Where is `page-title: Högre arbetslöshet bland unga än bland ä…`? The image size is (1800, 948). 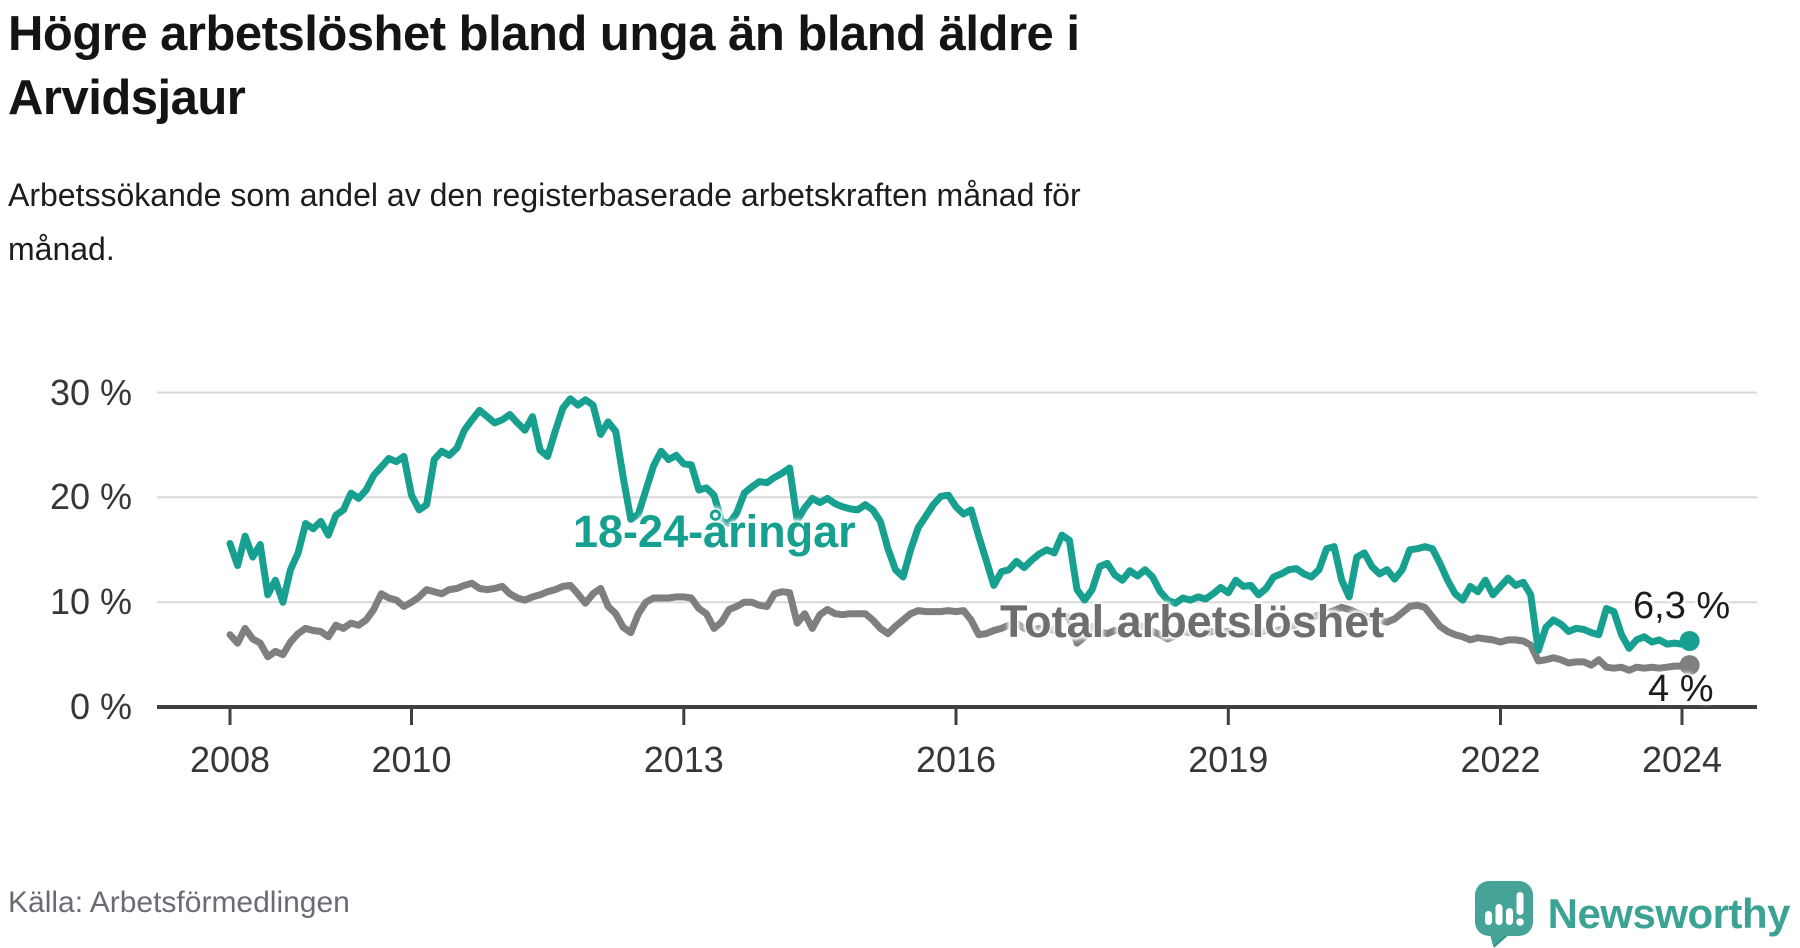 page-title: Högre arbetslöshet bland unga än bland ä… is located at coordinates (544, 66).